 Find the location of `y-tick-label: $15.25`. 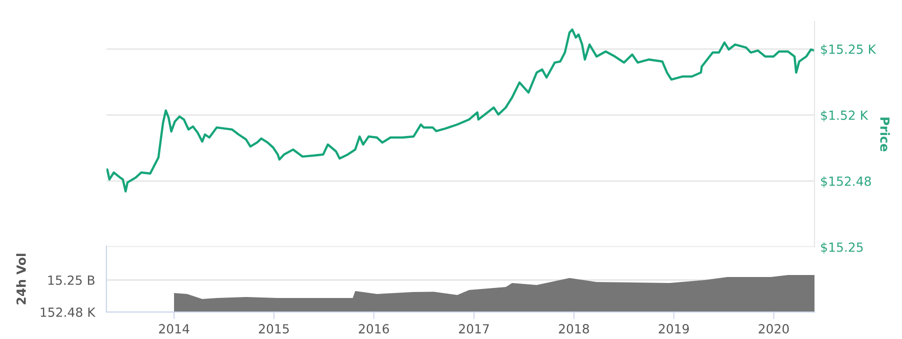

y-tick-label: $15.25 is located at coordinates (842, 248).